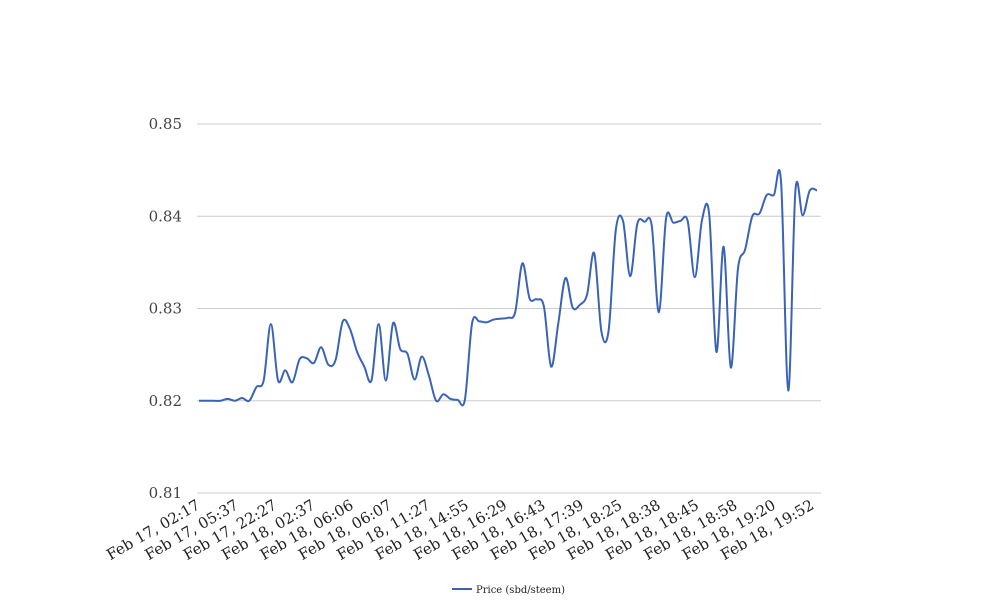 The image size is (1008, 616). Describe the element at coordinates (165, 401) in the screenshot. I see `y-tick-label: 0.82` at that location.